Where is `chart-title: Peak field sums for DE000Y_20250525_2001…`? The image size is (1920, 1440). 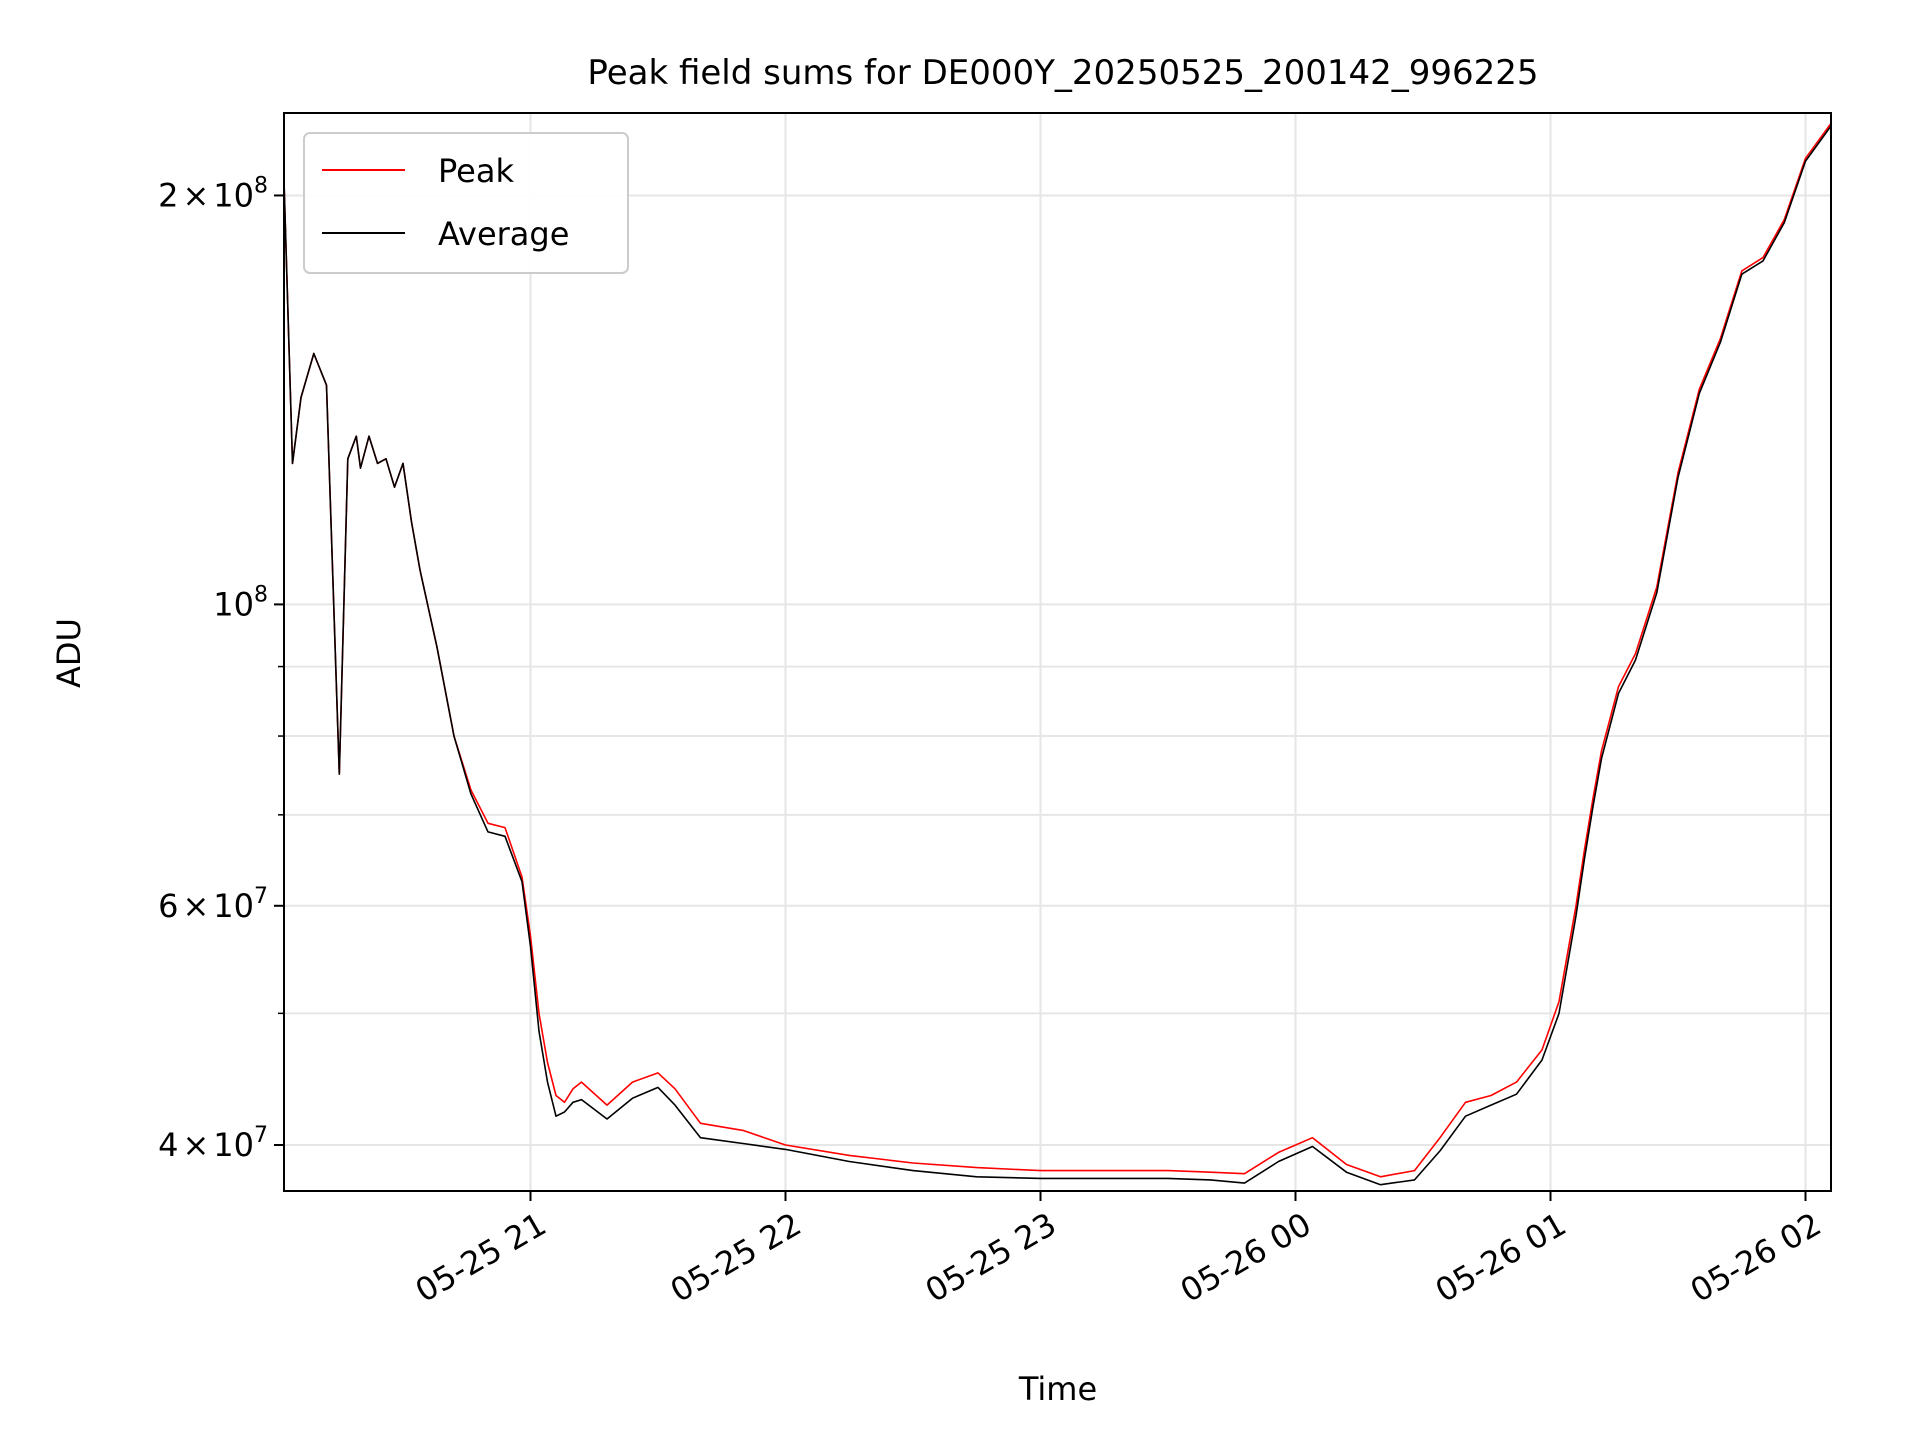
chart-title: Peak field sums for DE000Y_20250525_2001… is located at coordinates (1062, 73).